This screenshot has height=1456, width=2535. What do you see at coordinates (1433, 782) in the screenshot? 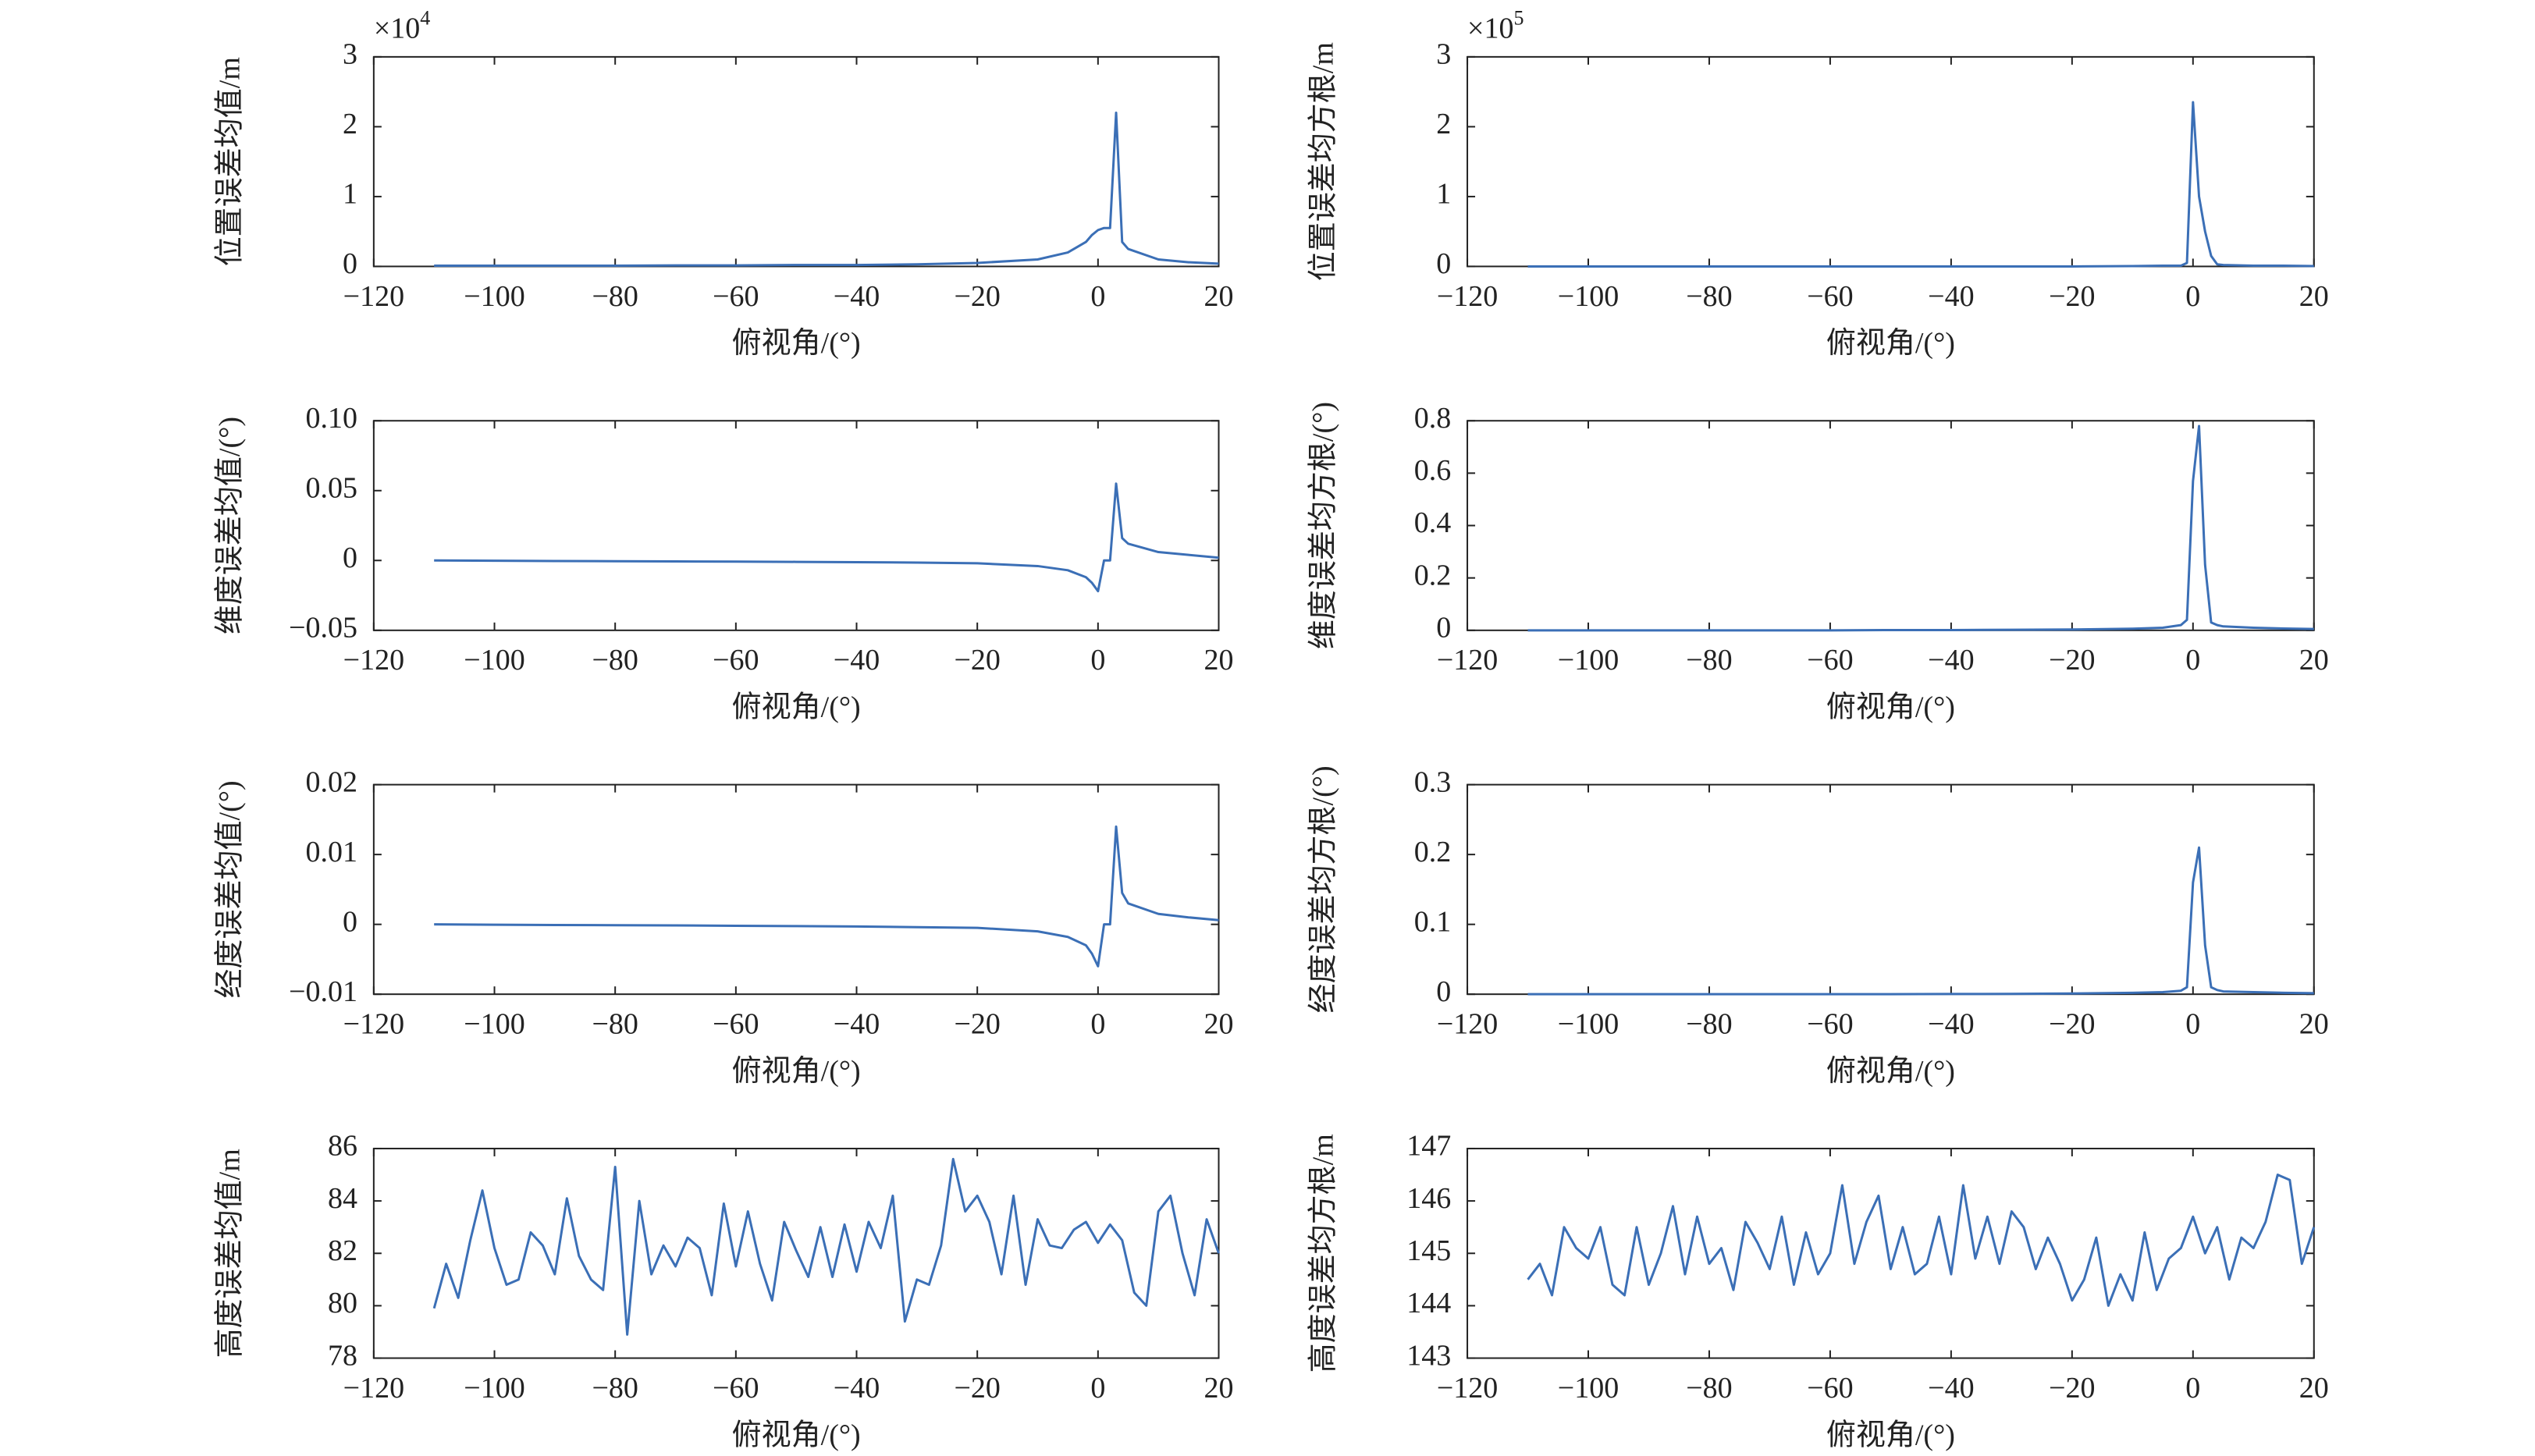
I see `y-tick-label: 0.3` at bounding box center [1433, 782].